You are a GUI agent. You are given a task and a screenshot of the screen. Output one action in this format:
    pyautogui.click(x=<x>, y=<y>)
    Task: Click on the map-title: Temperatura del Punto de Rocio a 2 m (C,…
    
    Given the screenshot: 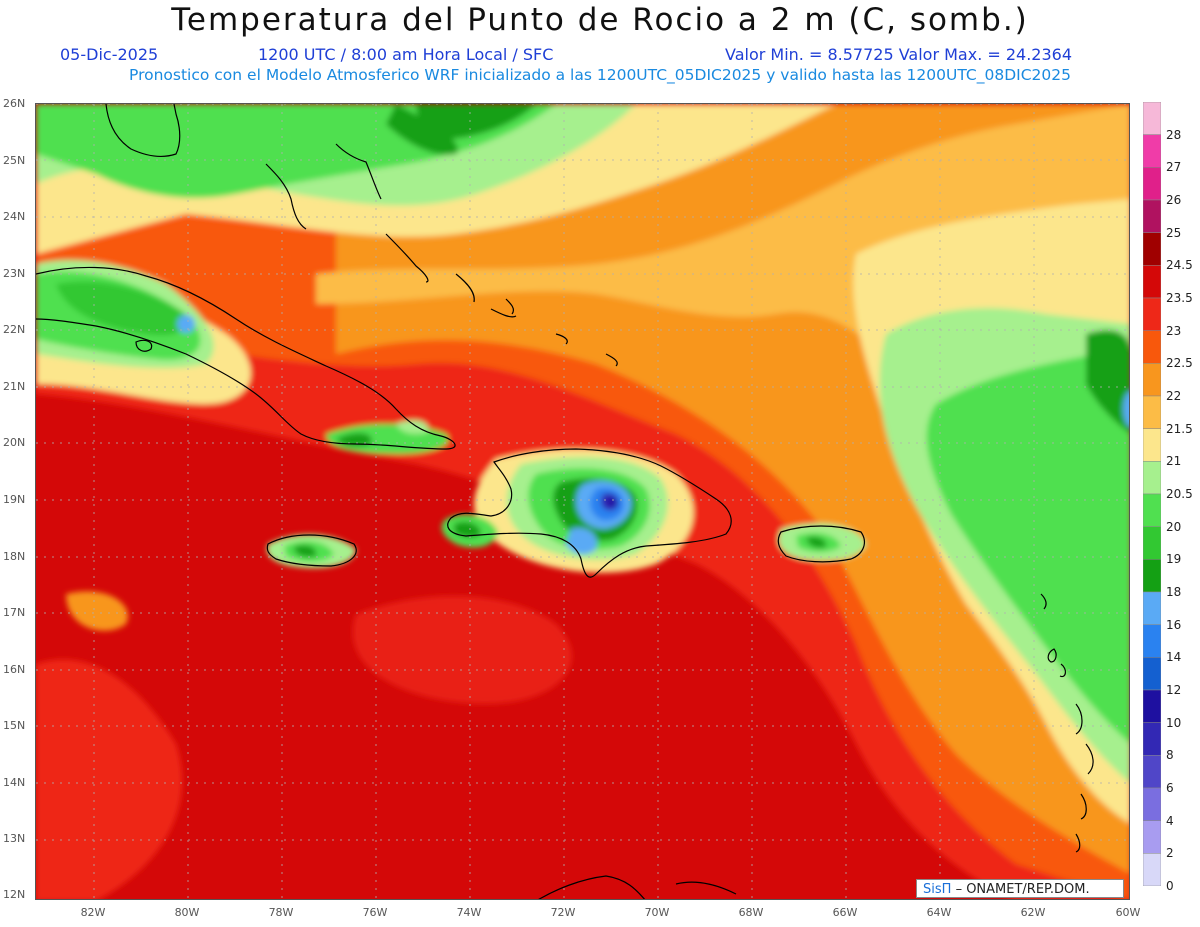 What is the action you would take?
    pyautogui.click(x=600, y=20)
    